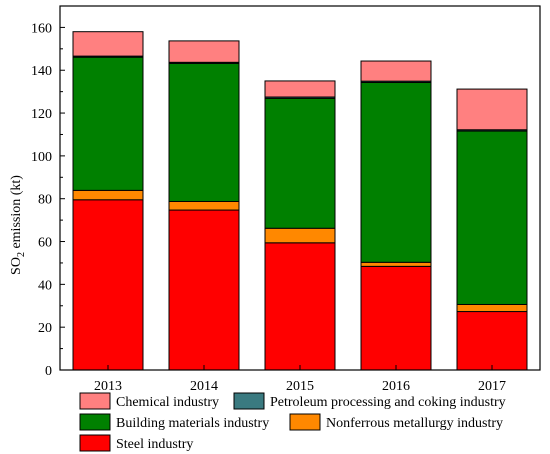  What do you see at coordinates (45, 200) in the screenshot?
I see `y-tick-label: 80` at bounding box center [45, 200].